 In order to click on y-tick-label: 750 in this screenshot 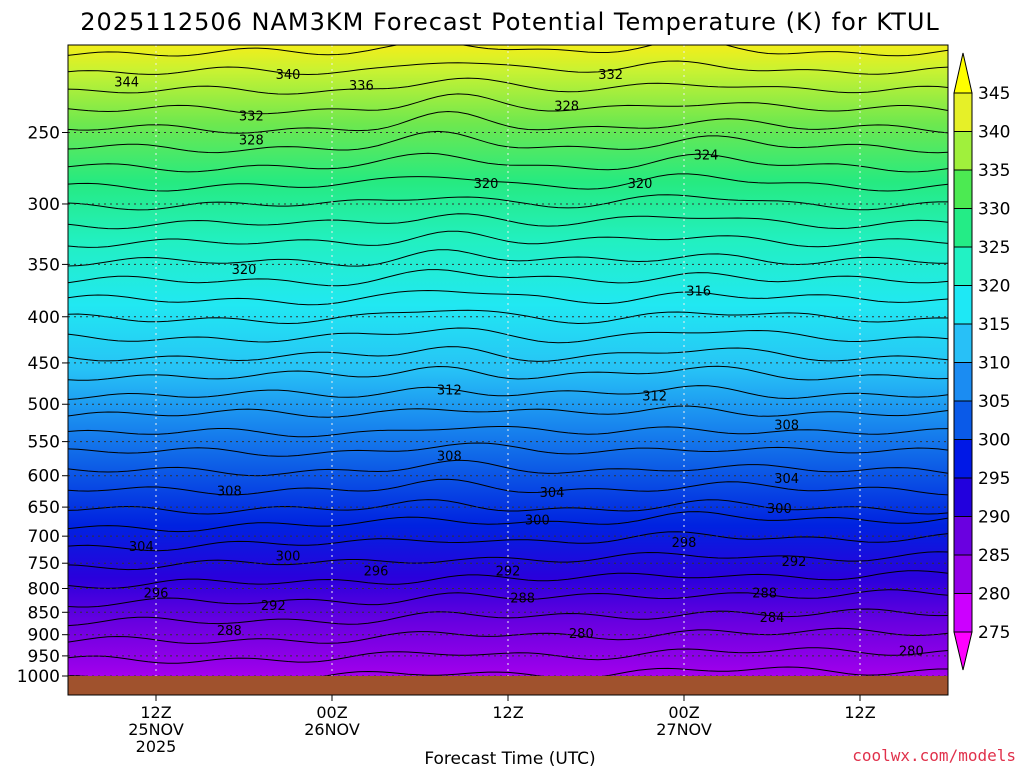, I will do `click(44, 564)`.